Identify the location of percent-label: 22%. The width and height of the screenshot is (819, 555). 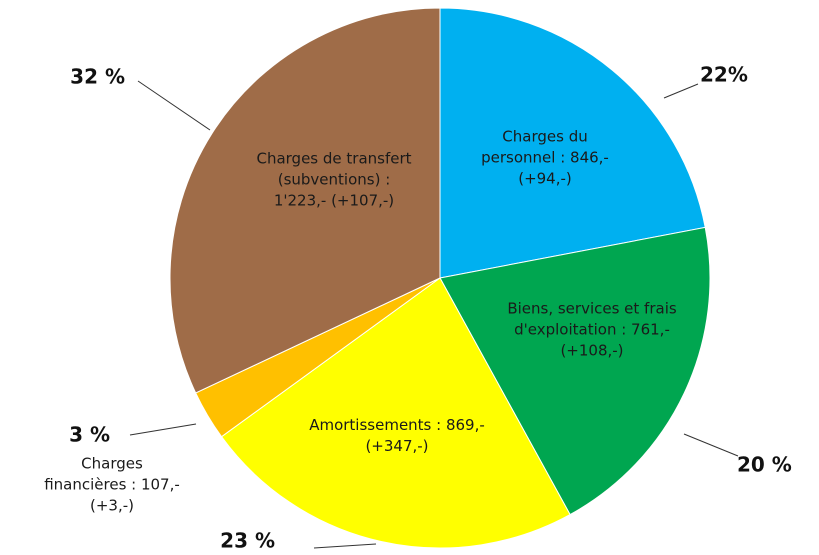
(724, 75).